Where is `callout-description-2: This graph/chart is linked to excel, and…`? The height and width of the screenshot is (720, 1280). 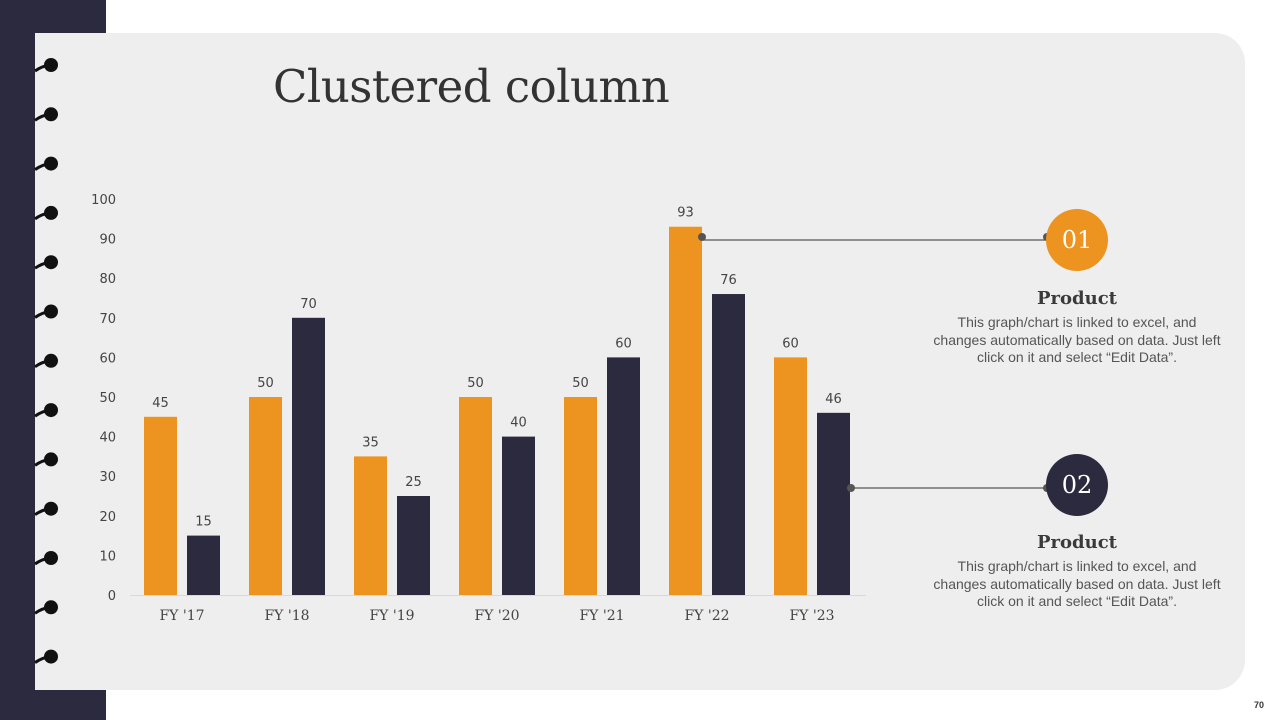
callout-description-2: This graph/chart is linked to excel, and… is located at coordinates (1077, 583).